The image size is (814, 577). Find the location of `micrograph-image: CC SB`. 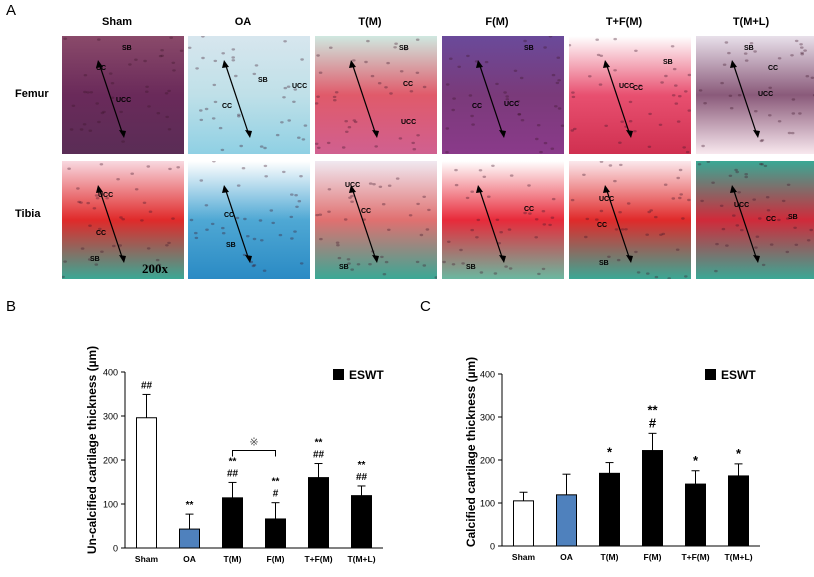

micrograph-image: CC SB is located at coordinates (503, 220).